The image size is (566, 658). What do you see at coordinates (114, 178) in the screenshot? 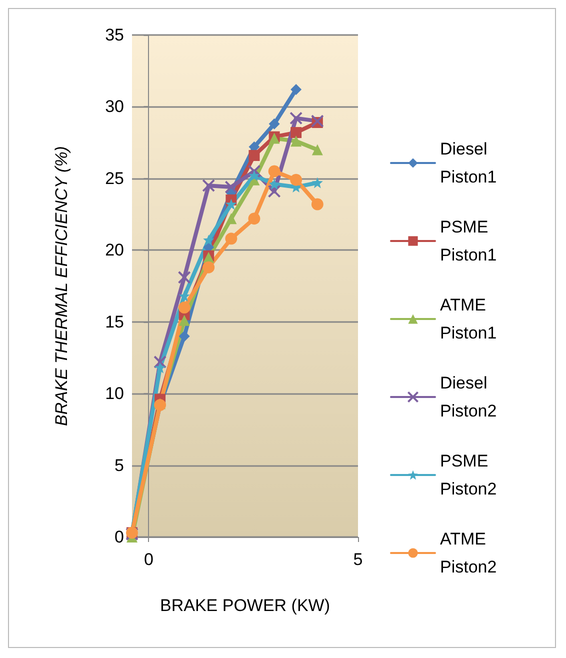
I see `y-tick-label: 25` at bounding box center [114, 178].